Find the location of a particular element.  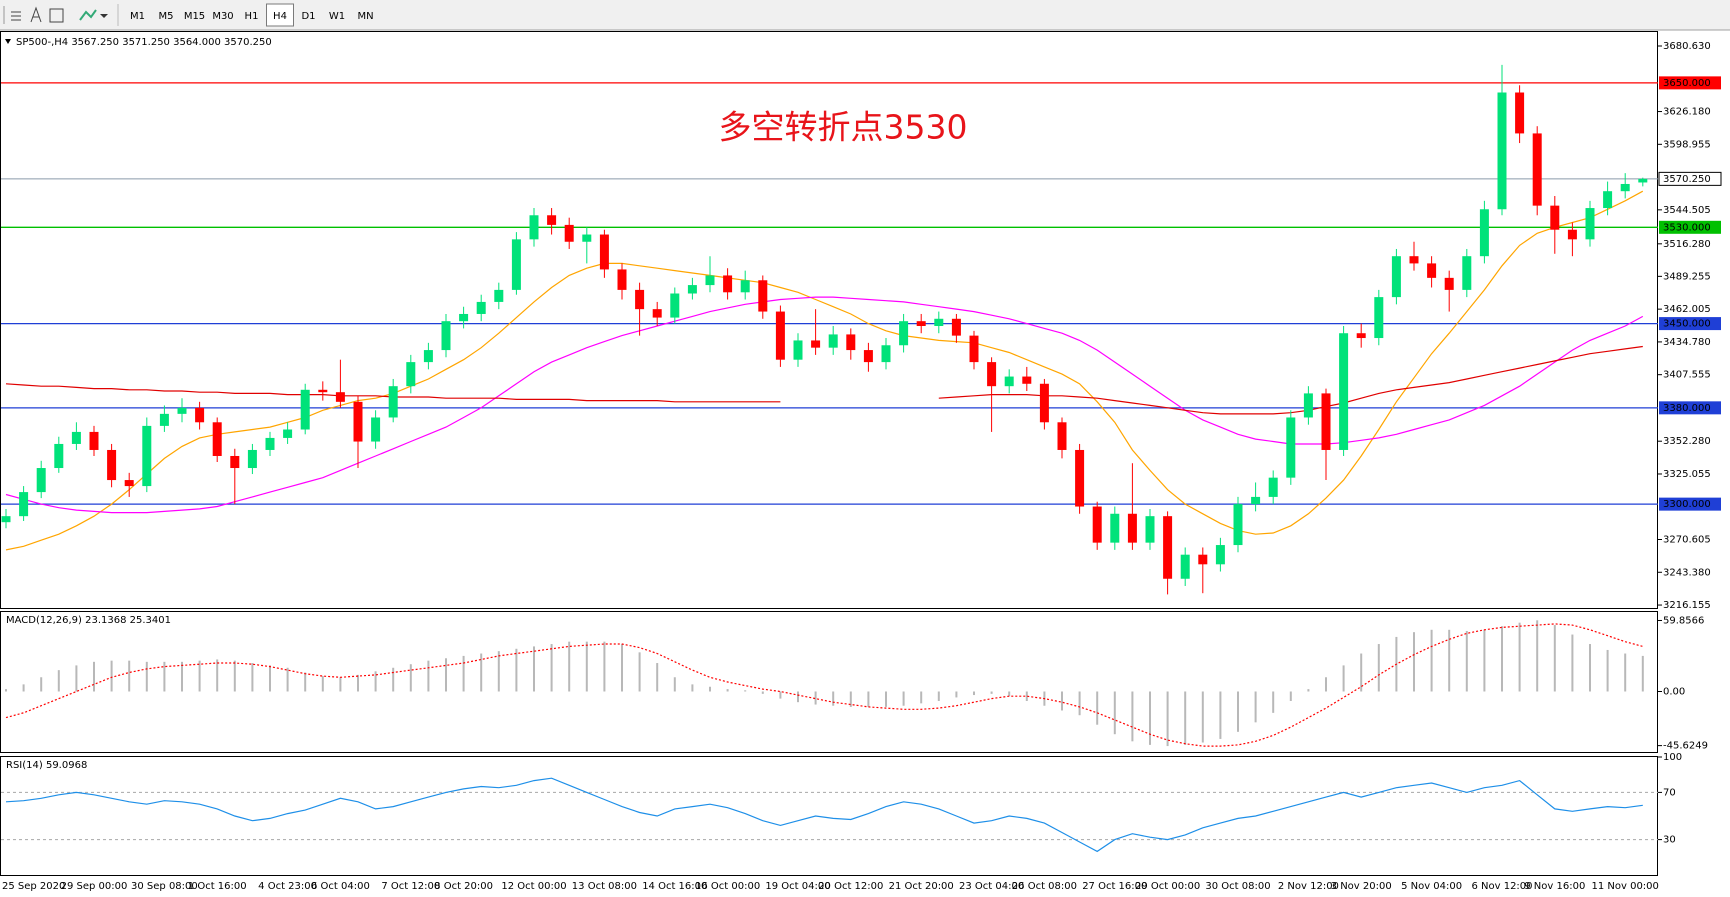

timeframe-label: M30 is located at coordinates (222, 16).